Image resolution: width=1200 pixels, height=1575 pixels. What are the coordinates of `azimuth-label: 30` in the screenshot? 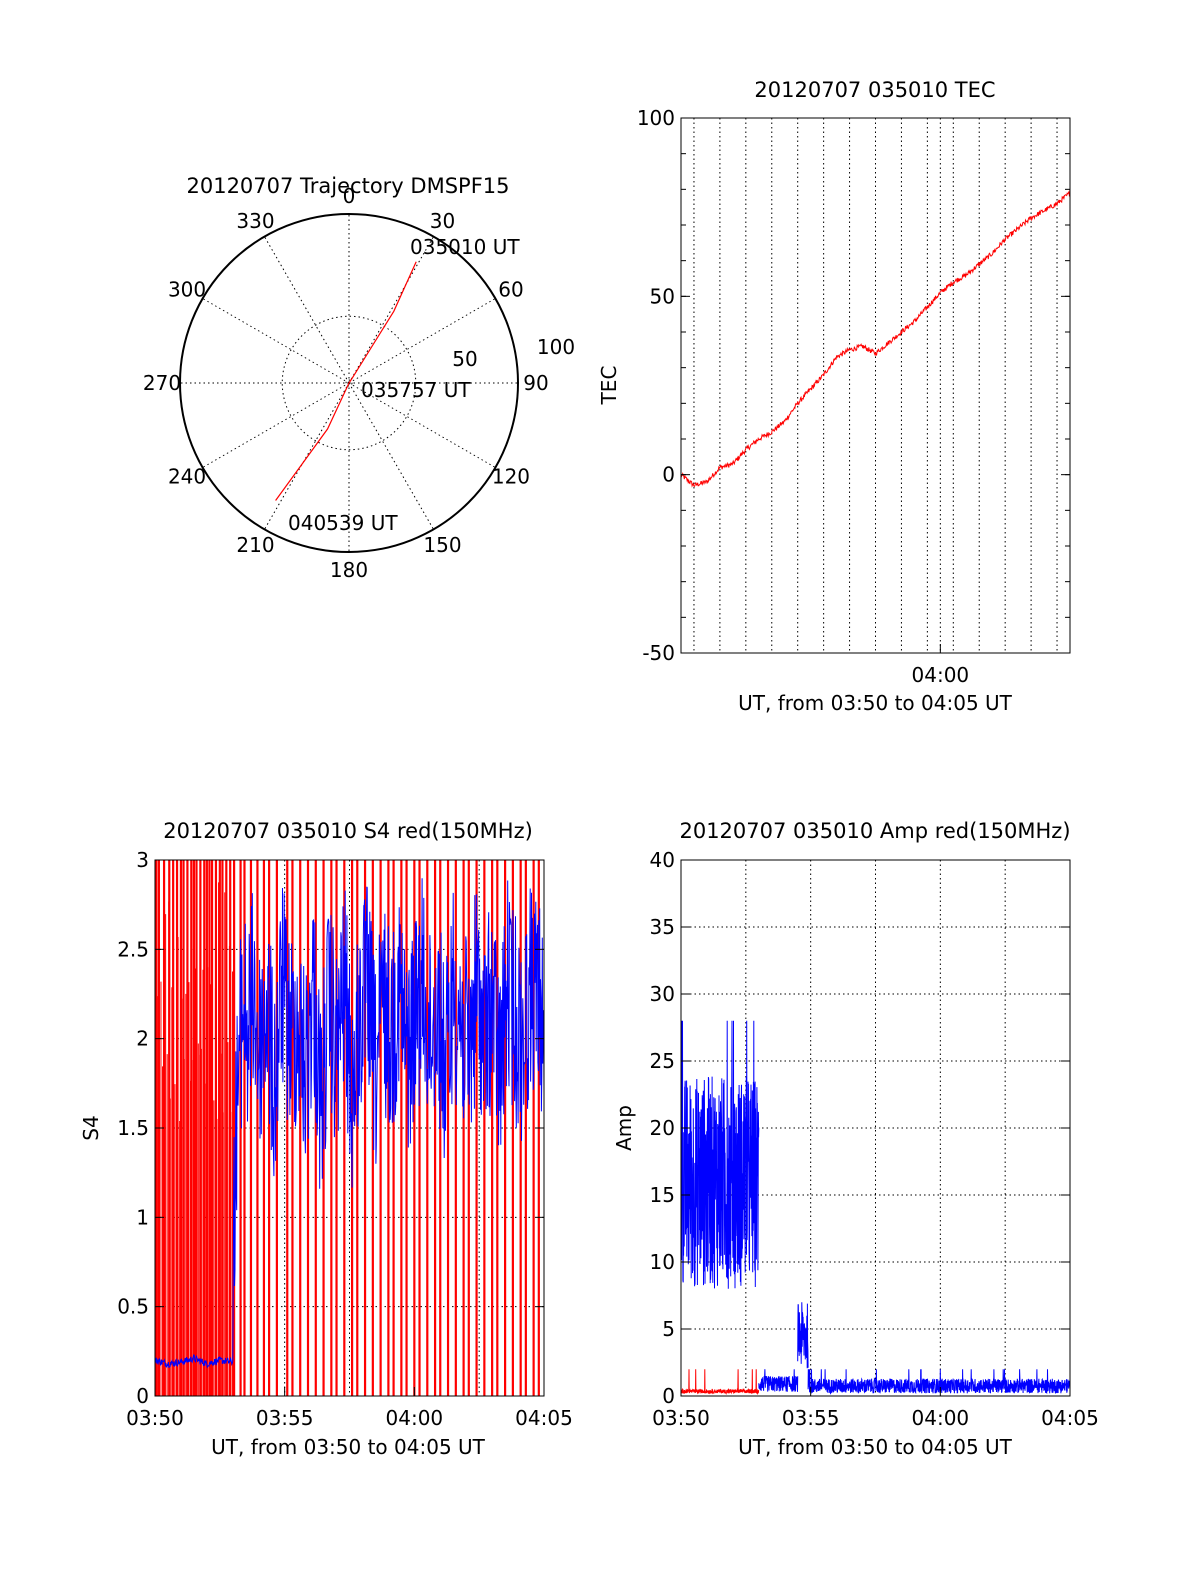 It's located at (442, 221).